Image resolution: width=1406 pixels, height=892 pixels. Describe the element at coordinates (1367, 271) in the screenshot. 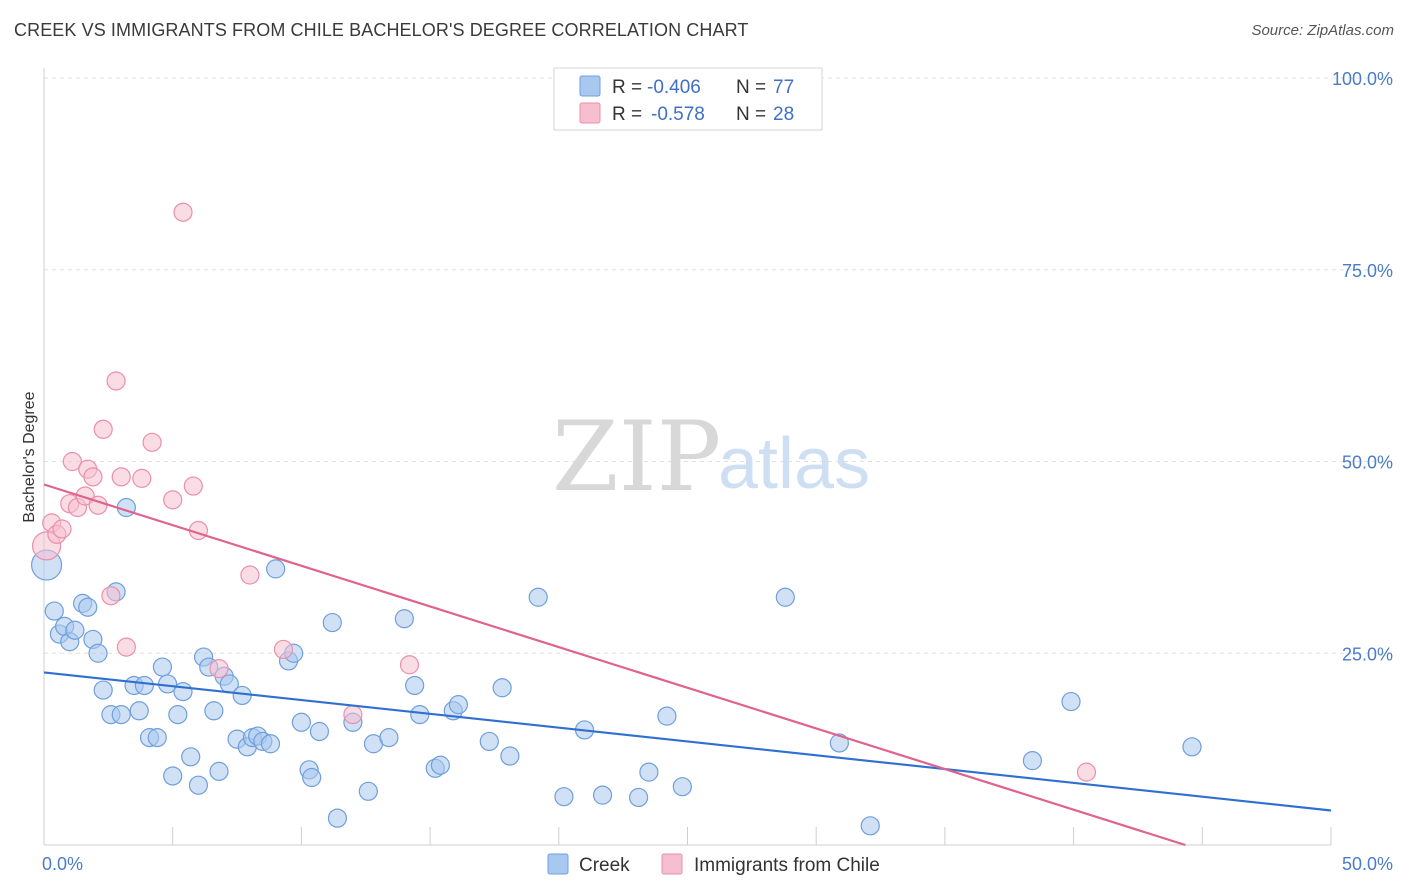

I see `y-tick-label: 75.0%` at that location.